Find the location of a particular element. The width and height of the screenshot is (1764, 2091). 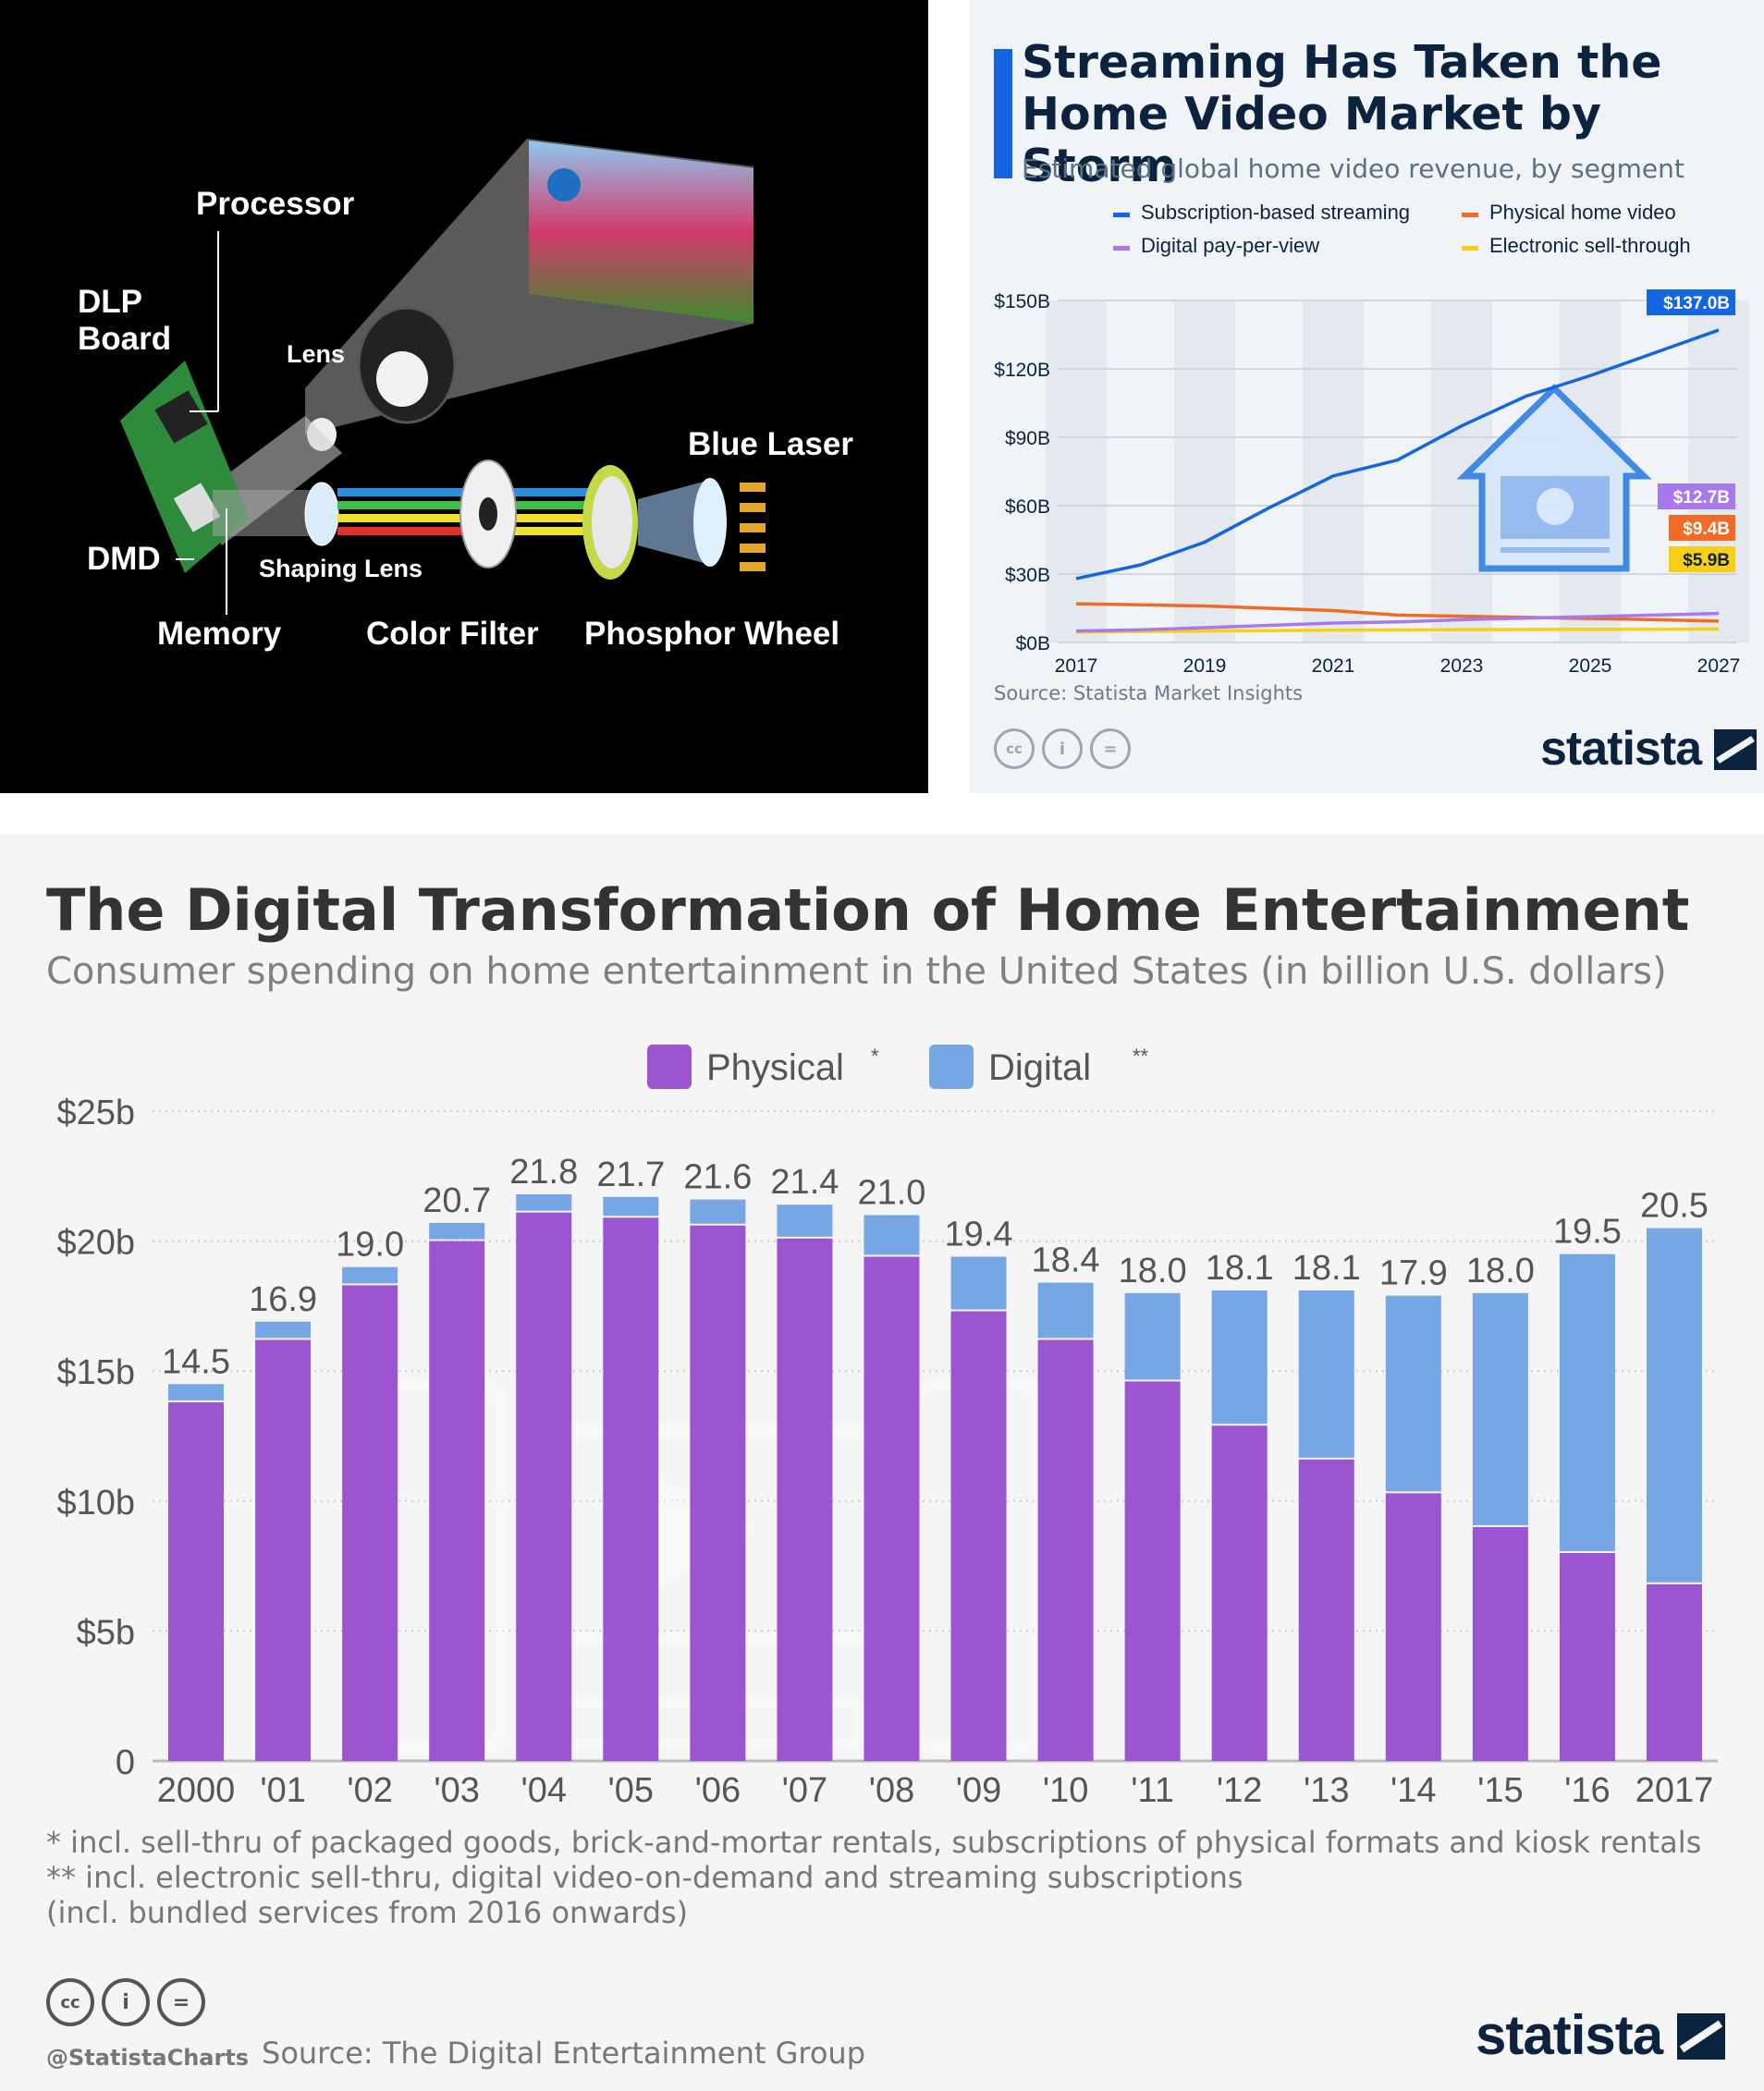

x-tick-label: '03 is located at coordinates (457, 1790).